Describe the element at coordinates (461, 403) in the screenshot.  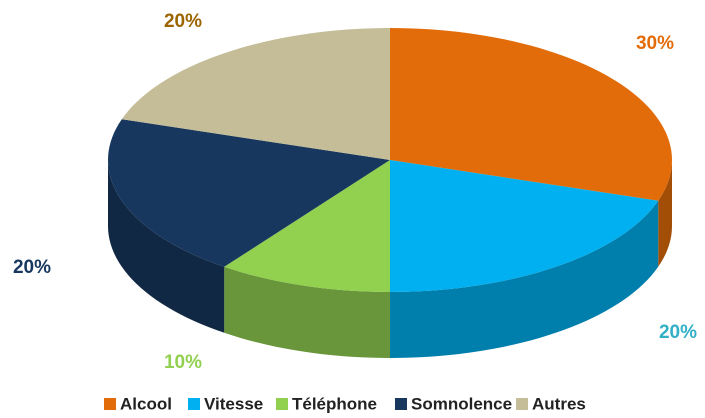
I see `legend-label: Somnolence` at that location.